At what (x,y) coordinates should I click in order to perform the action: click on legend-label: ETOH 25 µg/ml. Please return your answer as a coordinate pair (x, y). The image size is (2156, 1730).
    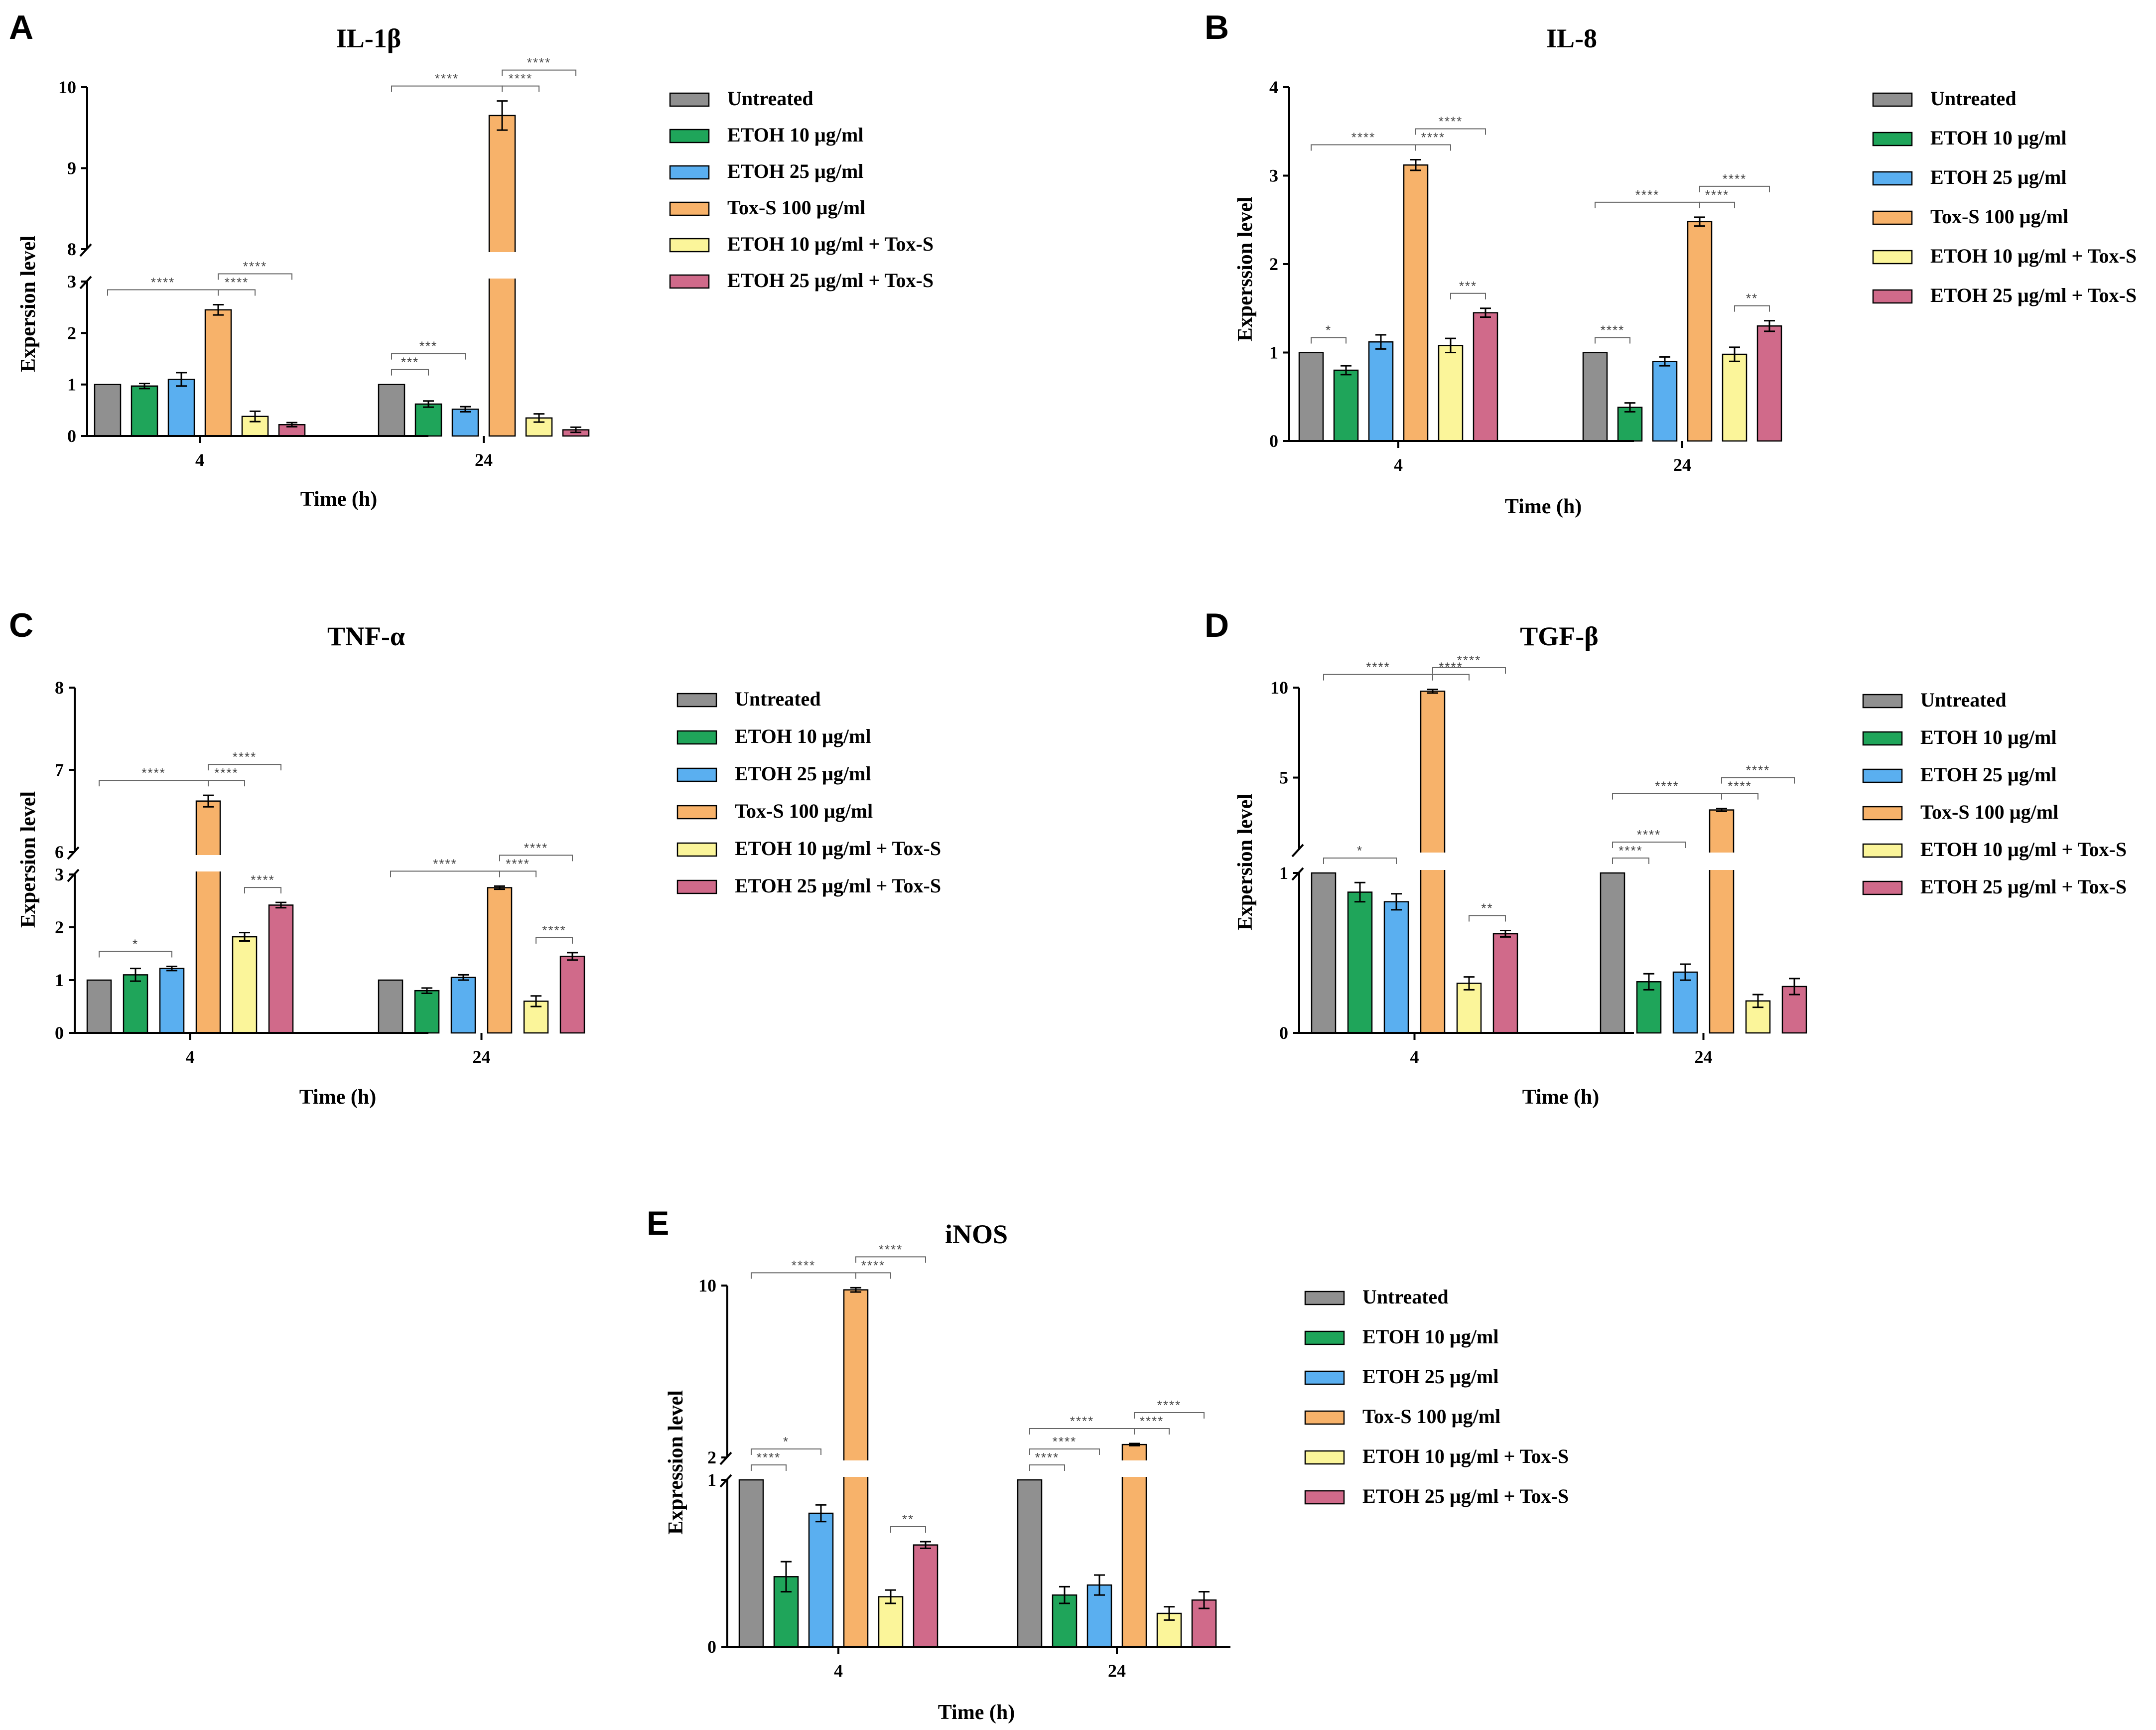
    Looking at the image, I should click on (1998, 177).